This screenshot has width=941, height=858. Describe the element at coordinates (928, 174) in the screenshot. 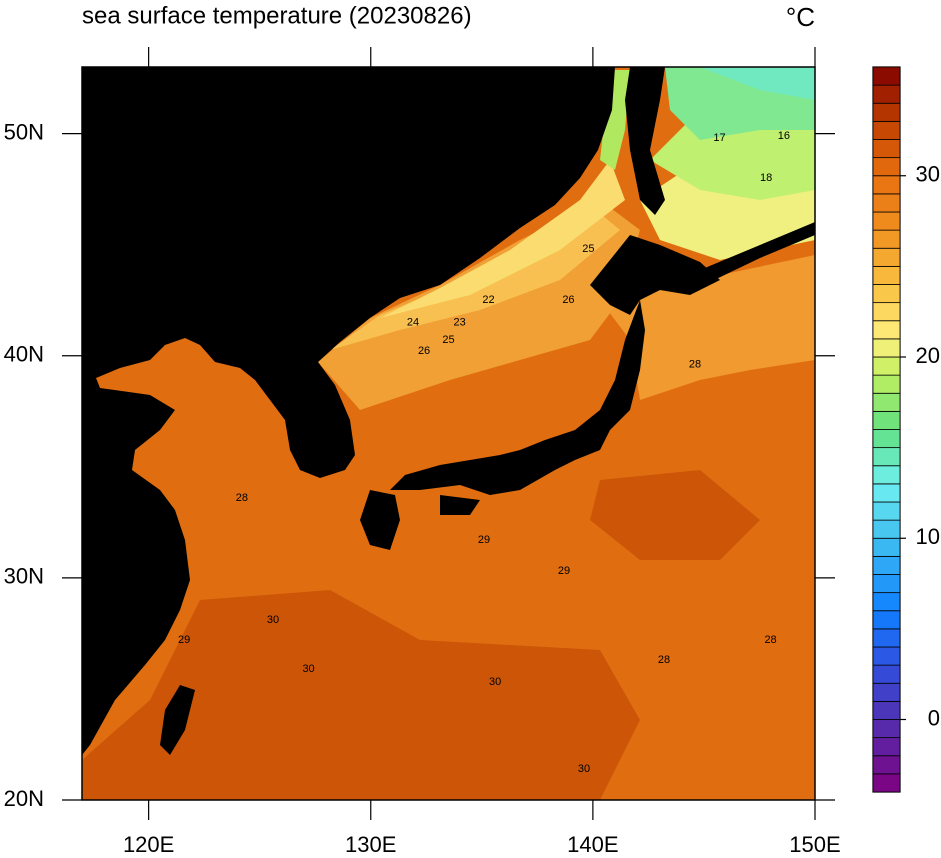

I see `colorbar-label: 30` at that location.